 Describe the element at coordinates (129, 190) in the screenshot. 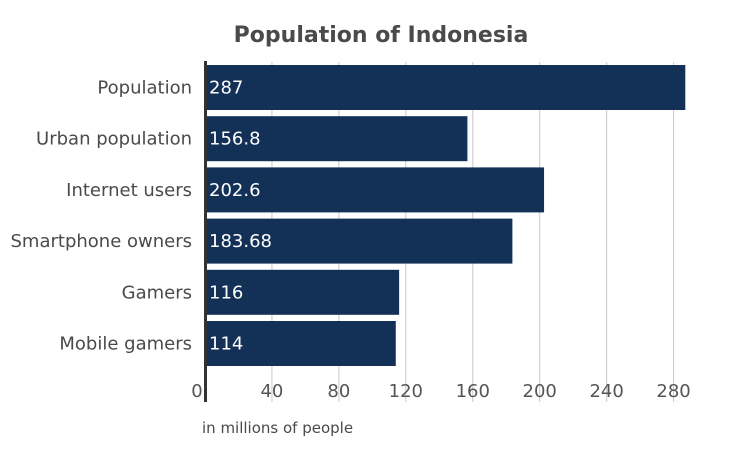

I see `category-label: Internet users` at that location.